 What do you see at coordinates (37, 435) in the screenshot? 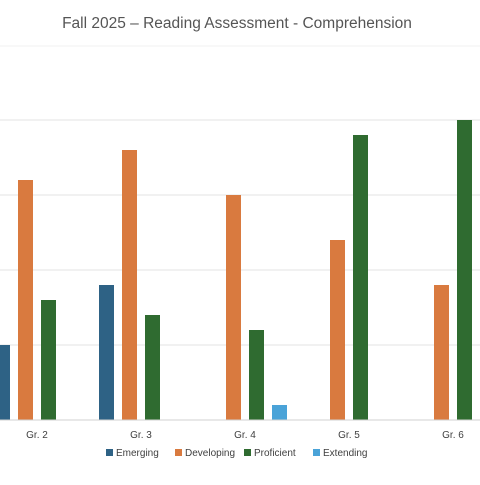
I see `x-tick-label: Gr. 2` at bounding box center [37, 435].